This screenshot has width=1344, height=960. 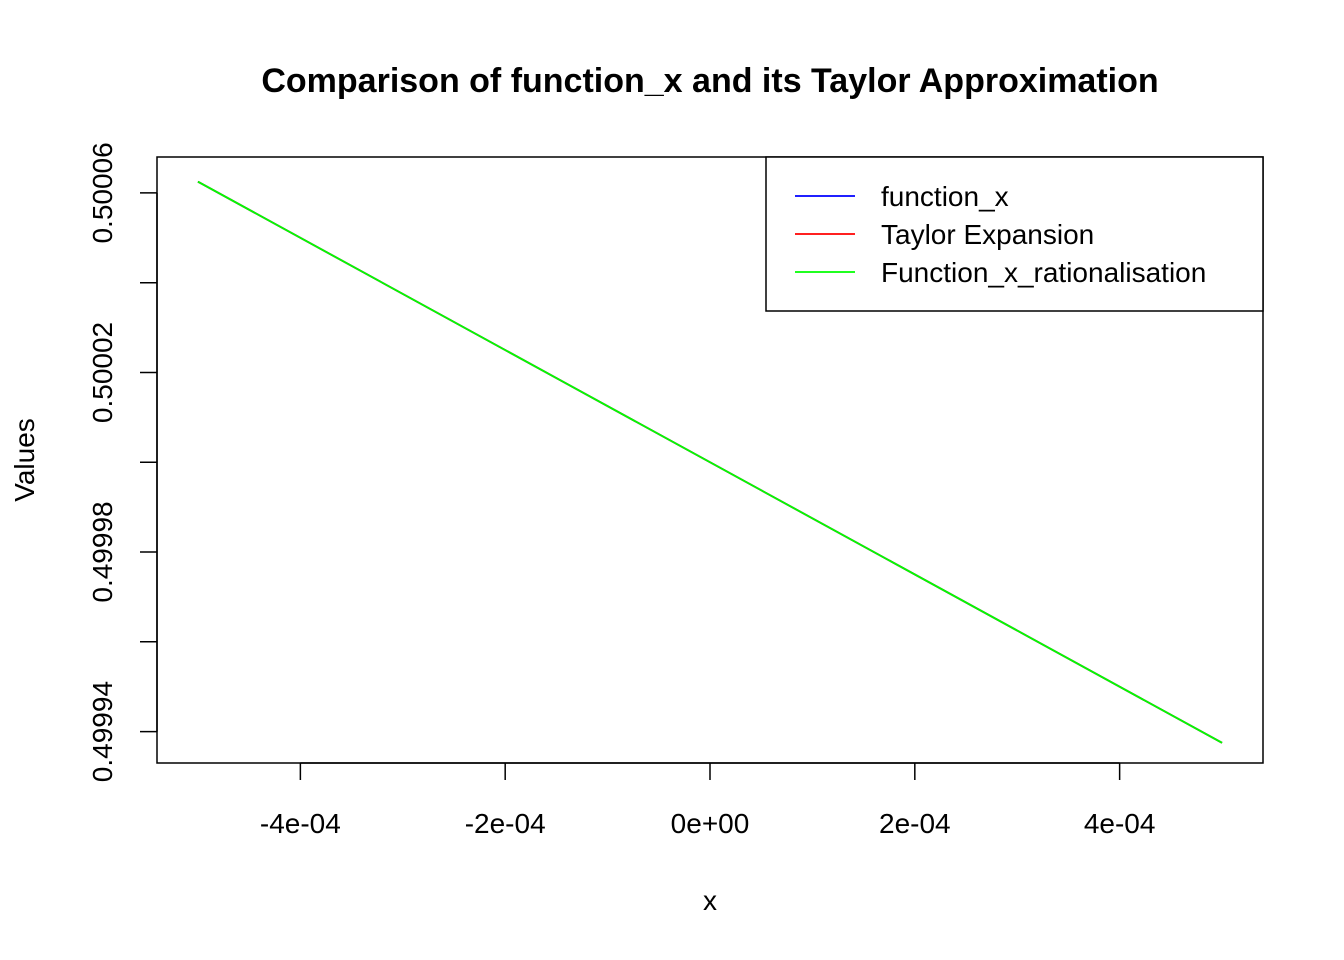 I want to click on y-tick-label: 0.49994, so click(x=102, y=731).